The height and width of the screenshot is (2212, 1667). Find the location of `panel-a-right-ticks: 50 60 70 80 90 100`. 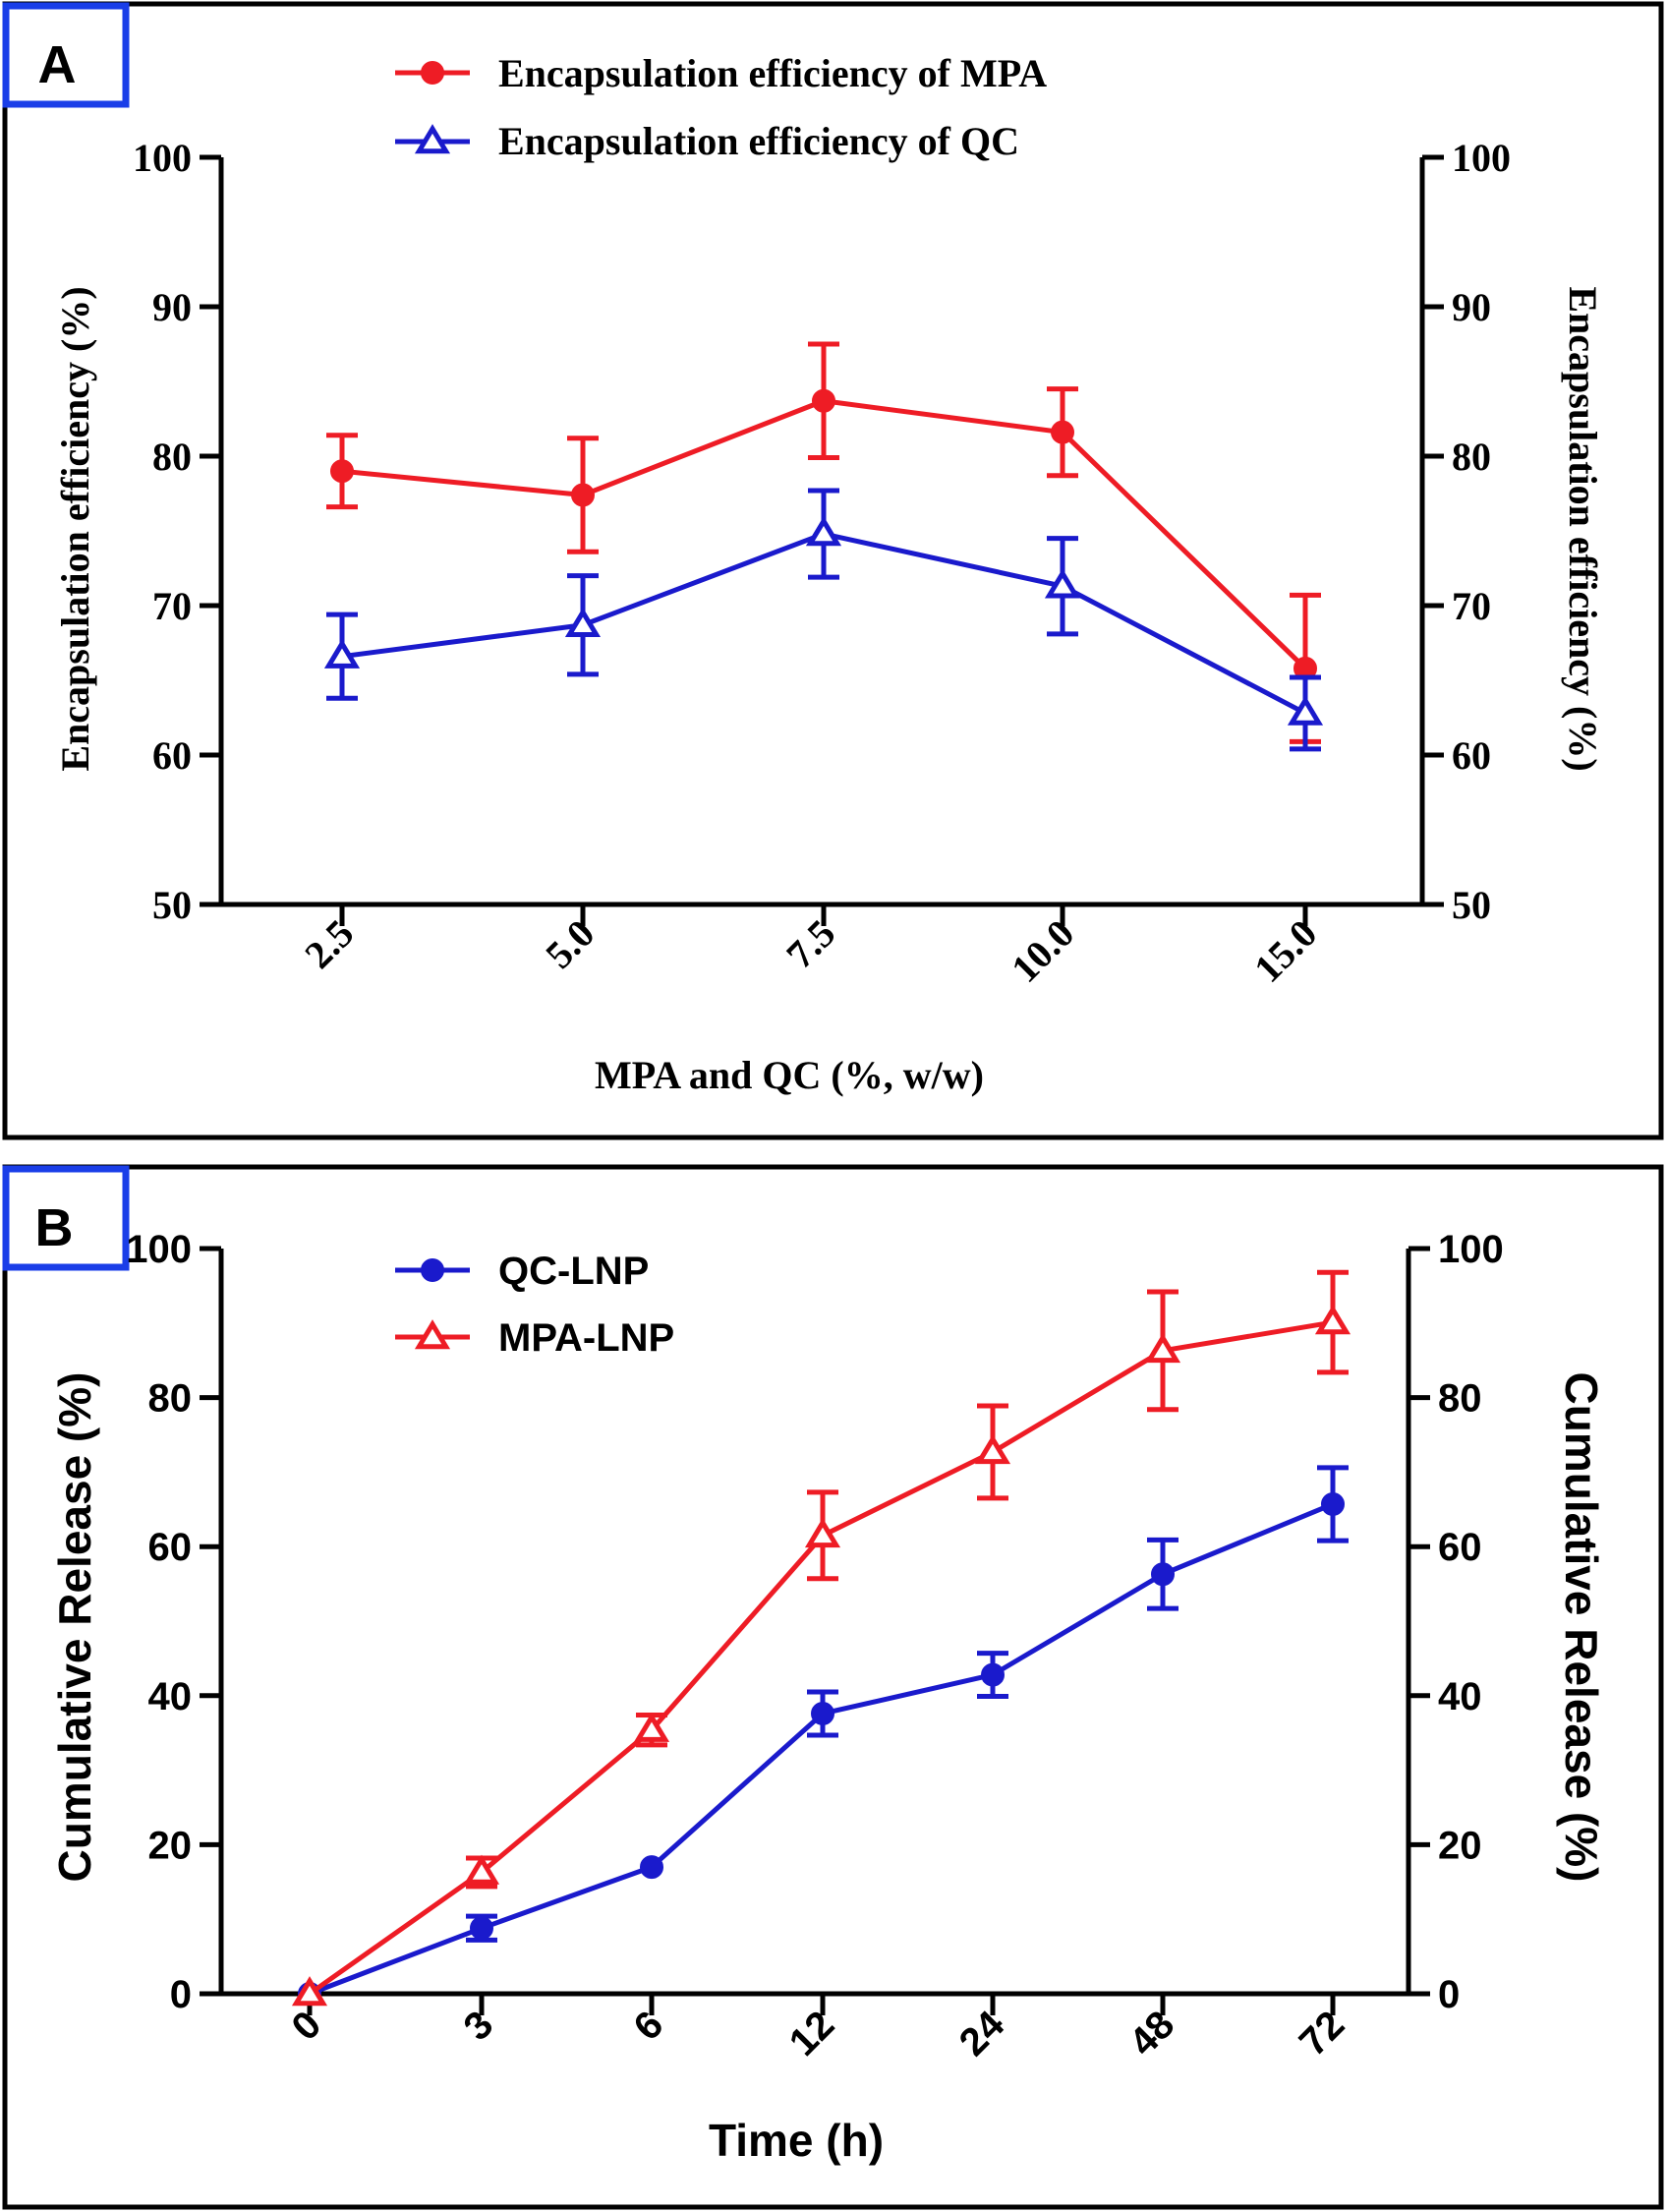

panel-a-right-ticks: 50 60 70 80 90 100 is located at coordinates (1466, 531).